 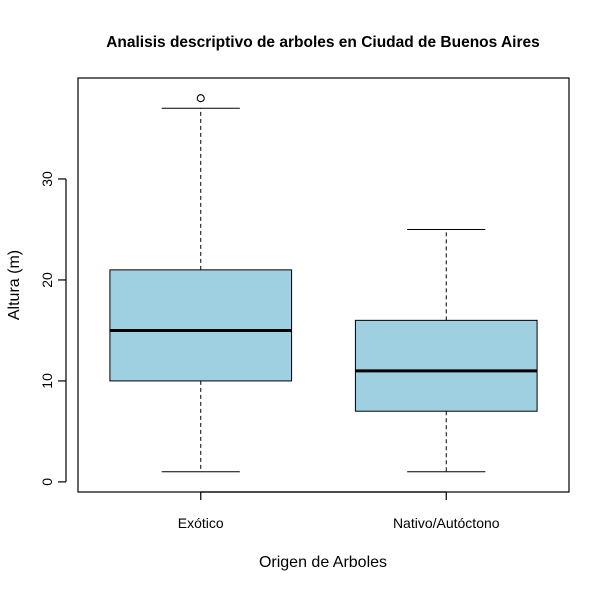 What do you see at coordinates (446, 523) in the screenshot?
I see `x-tick-label: Nativo/Autóctono` at bounding box center [446, 523].